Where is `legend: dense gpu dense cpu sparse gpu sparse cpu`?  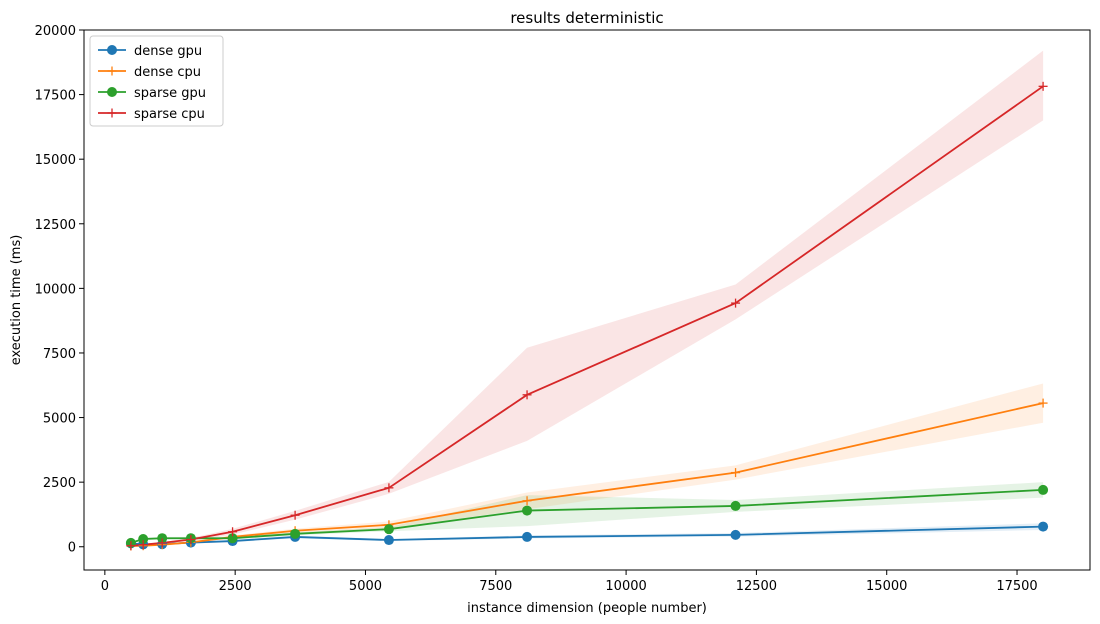
legend: dense gpu dense cpu sparse gpu sparse cpu is located at coordinates (156, 81).